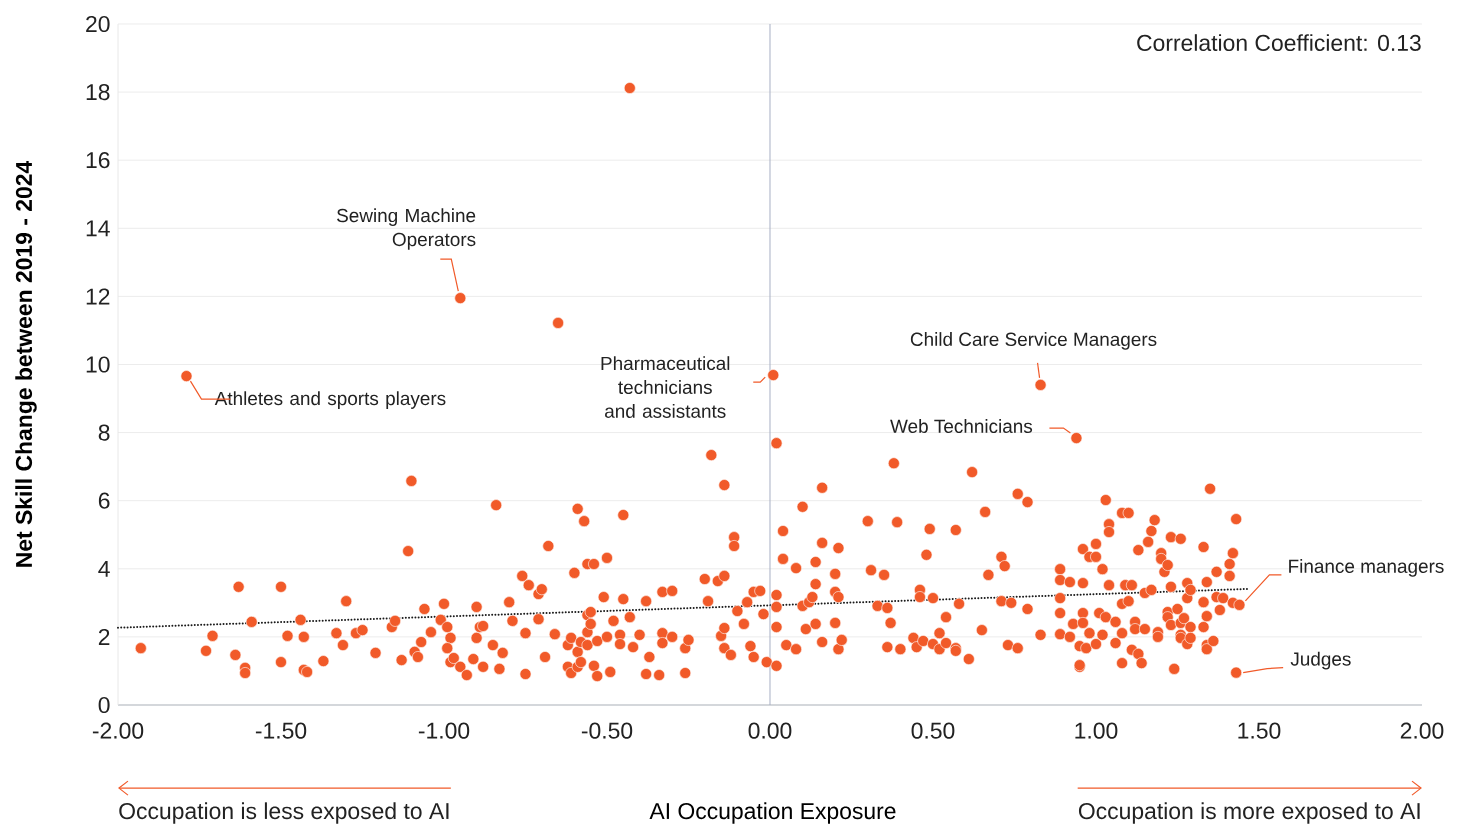 The width and height of the screenshot is (1468, 827). Describe the element at coordinates (1320, 660) in the screenshot. I see `annotation: Judges` at that location.